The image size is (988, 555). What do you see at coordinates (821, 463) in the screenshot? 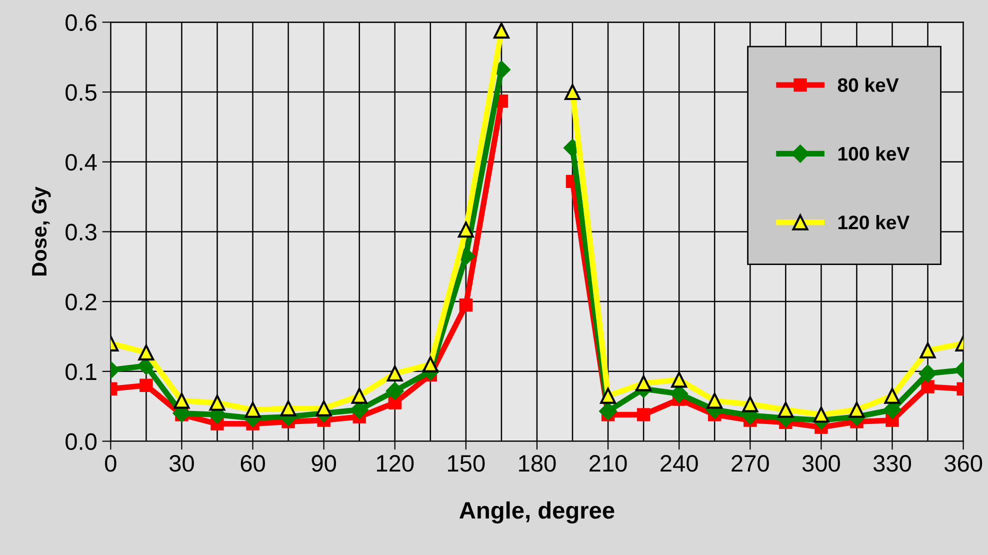
I see `x-tick-label: 300` at bounding box center [821, 463].